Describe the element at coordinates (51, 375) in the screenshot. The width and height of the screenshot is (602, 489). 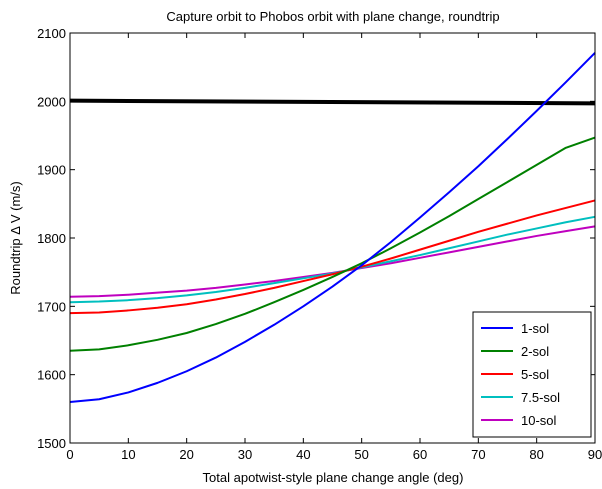
I see `y-tick-label: 1600` at that location.